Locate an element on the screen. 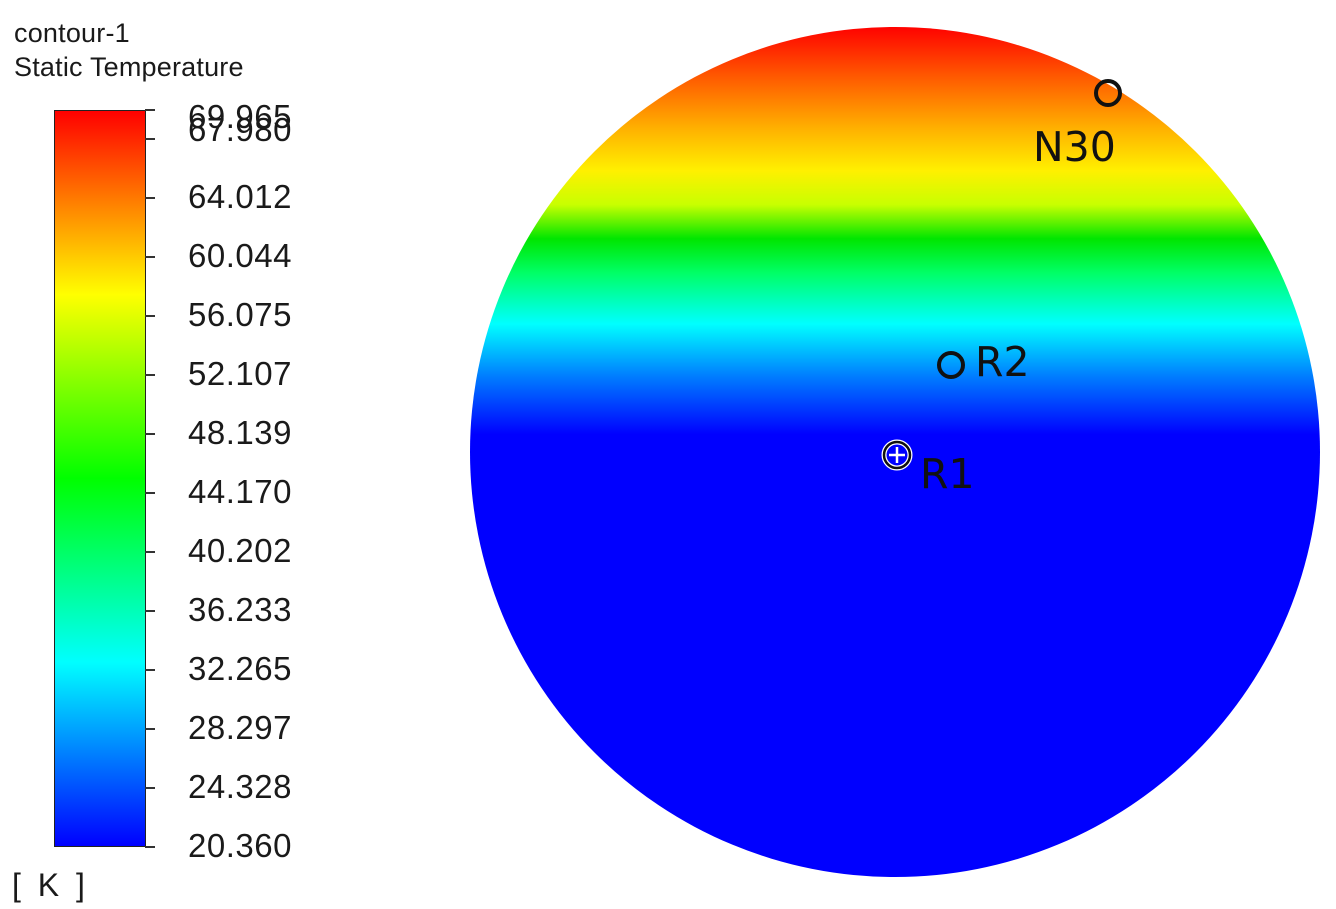 The image size is (1336, 909). scale-value: 40.202 is located at coordinates (240, 551).